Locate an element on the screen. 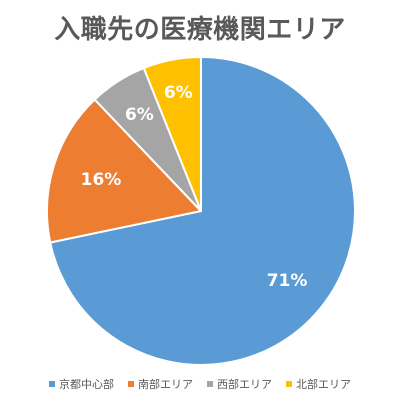 This screenshot has height=400, width=400. pie-label-west-area: 6% is located at coordinates (139, 115).